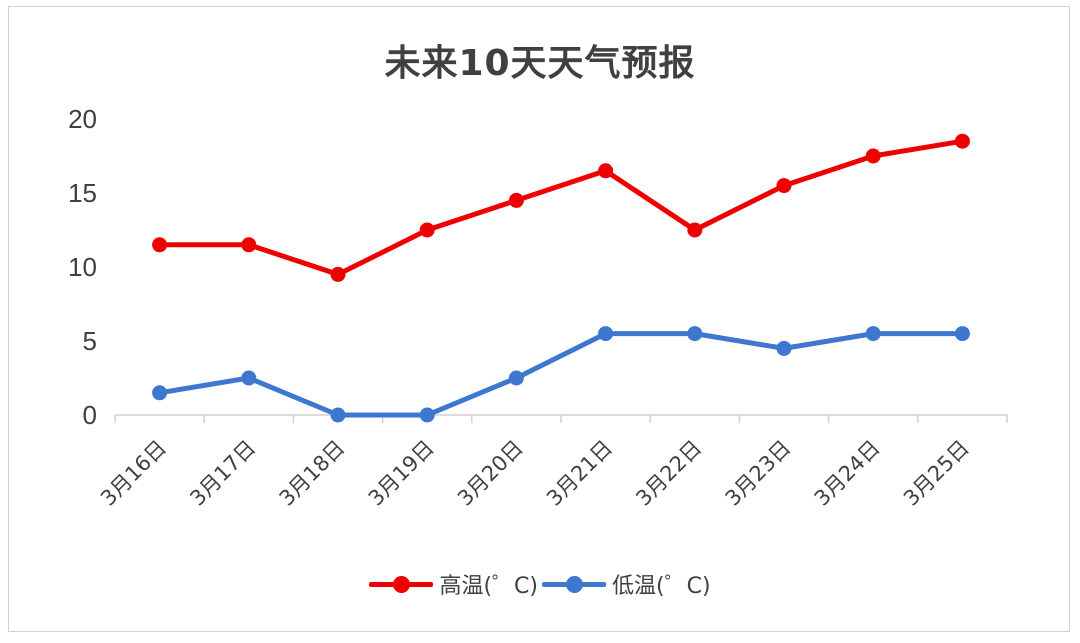  I want to click on x-tick-label: 3月22日, so click(668, 473).